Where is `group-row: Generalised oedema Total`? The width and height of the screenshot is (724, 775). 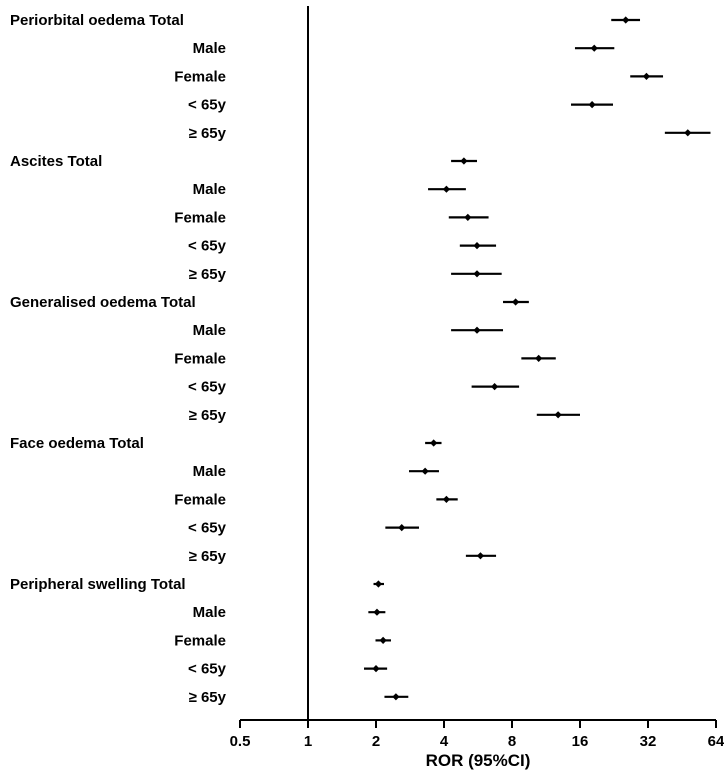 group-row: Generalised oedema Total is located at coordinates (269, 302).